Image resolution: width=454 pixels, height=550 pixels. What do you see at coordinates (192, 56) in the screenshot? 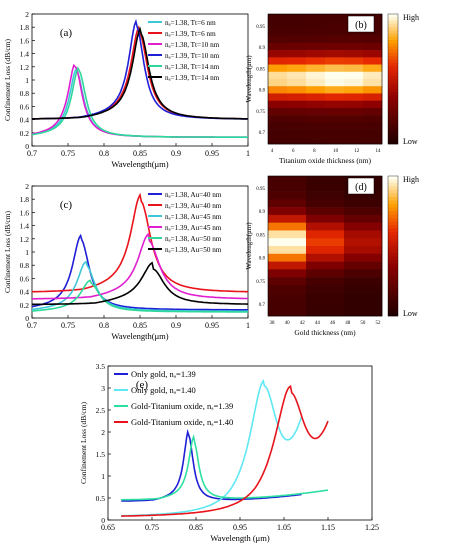
I see `legend-label: nₐ=1.39, Tt=10 nm` at bounding box center [192, 56].